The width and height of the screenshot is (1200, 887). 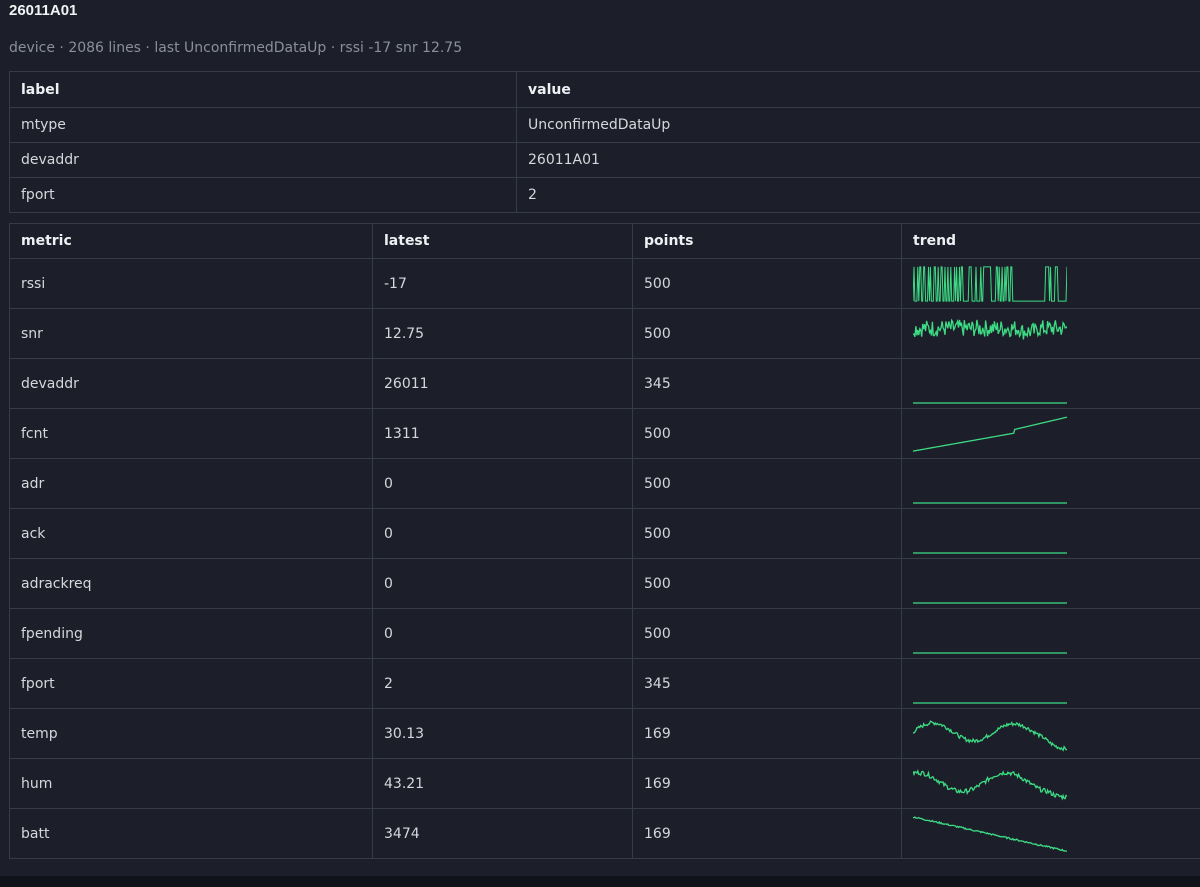 What do you see at coordinates (502, 783) in the screenshot?
I see `latest-cell: 43.21` at bounding box center [502, 783].